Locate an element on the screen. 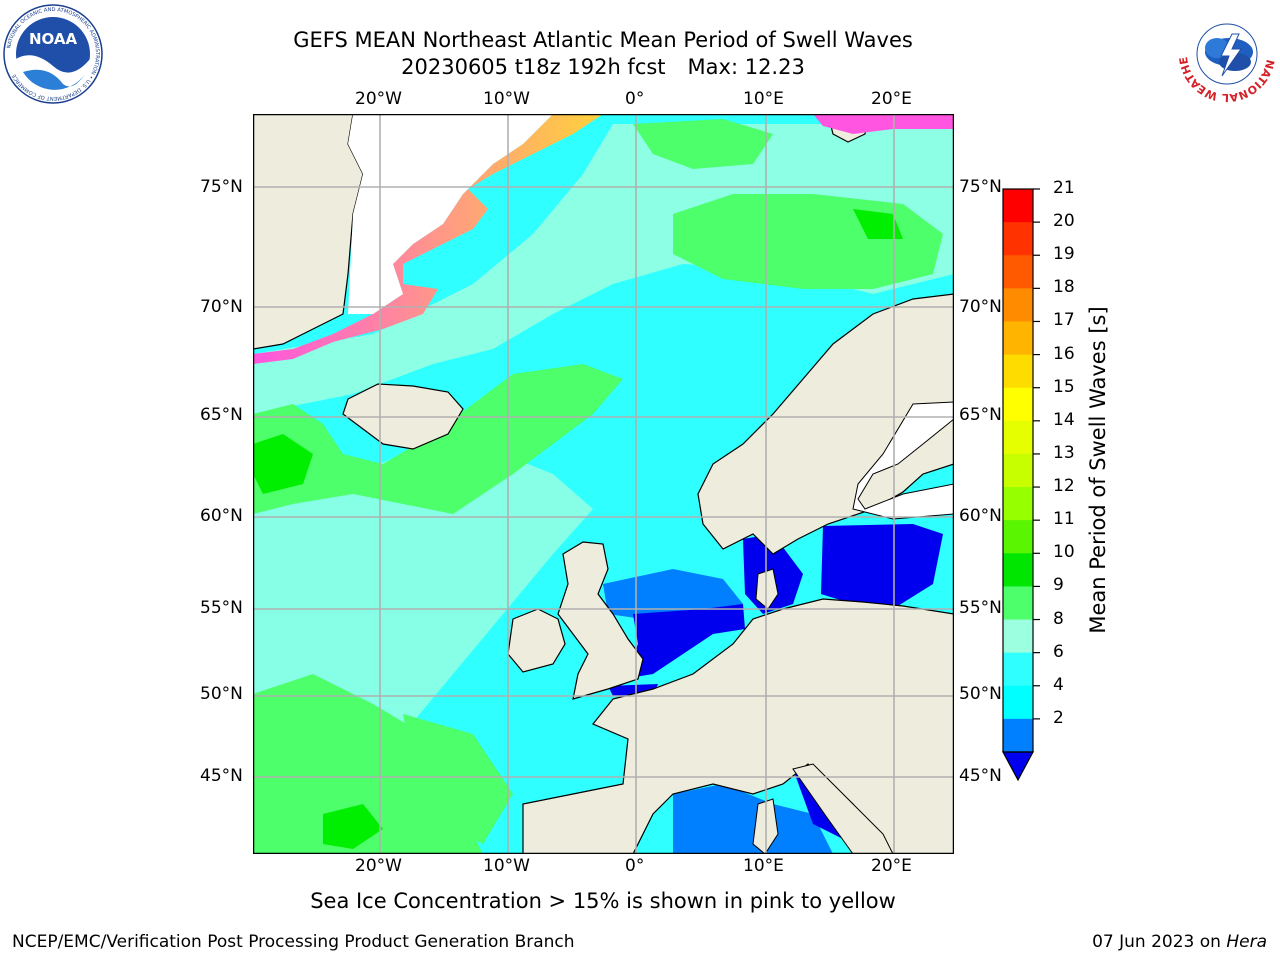 The height and width of the screenshot is (960, 1280). colorbar-tick-label: 11 is located at coordinates (1064, 519).